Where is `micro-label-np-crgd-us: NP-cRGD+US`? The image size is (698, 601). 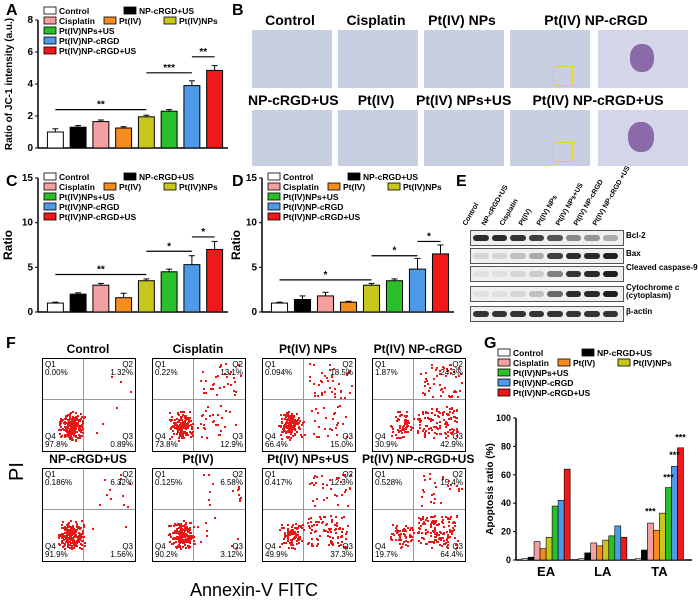 micro-label-np-crgd-us: NP-cRGD+US is located at coordinates (293, 100).